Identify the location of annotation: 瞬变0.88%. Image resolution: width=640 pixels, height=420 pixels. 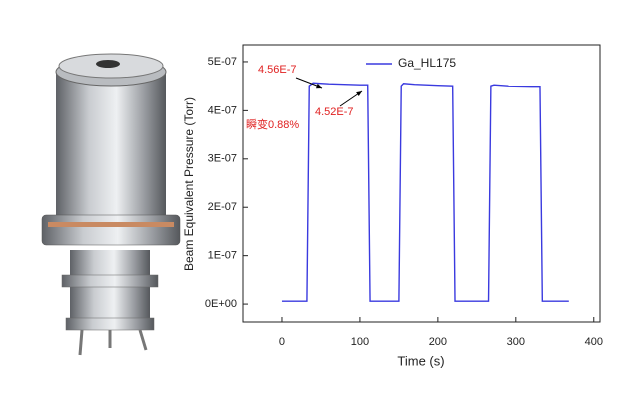
(272, 124).